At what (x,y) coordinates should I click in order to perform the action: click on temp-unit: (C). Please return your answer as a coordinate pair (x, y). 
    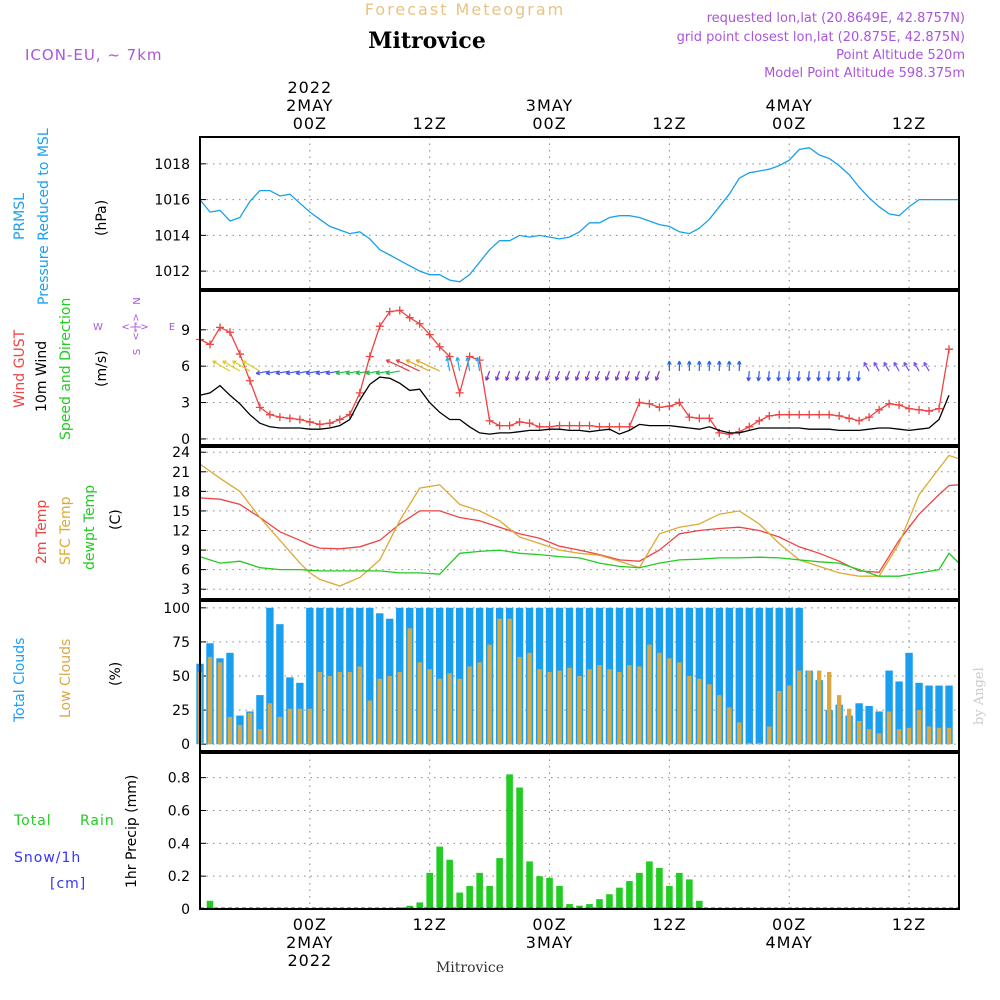
    Looking at the image, I should click on (116, 519).